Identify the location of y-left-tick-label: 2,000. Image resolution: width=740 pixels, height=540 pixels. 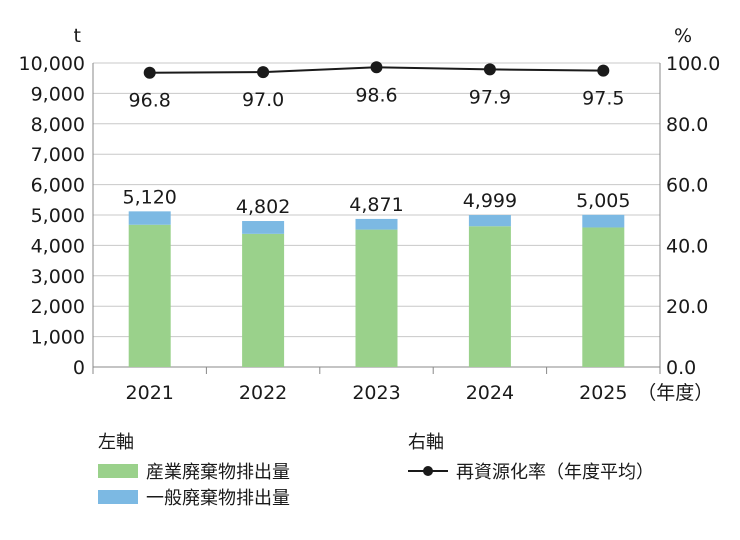
(58, 307).